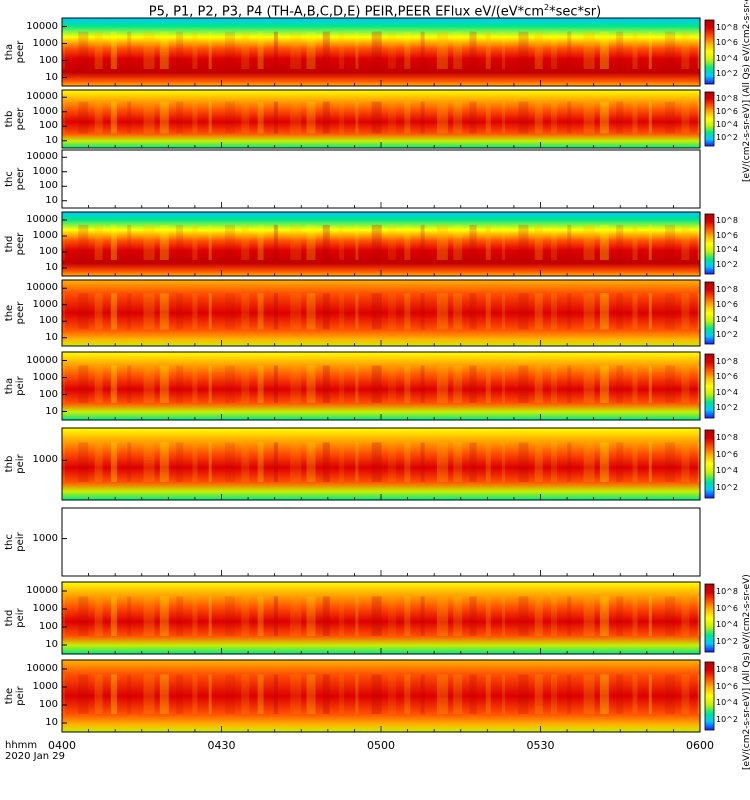 The height and width of the screenshot is (800, 750). What do you see at coordinates (221, 745) in the screenshot?
I see `x-tick-label: 0430` at bounding box center [221, 745].